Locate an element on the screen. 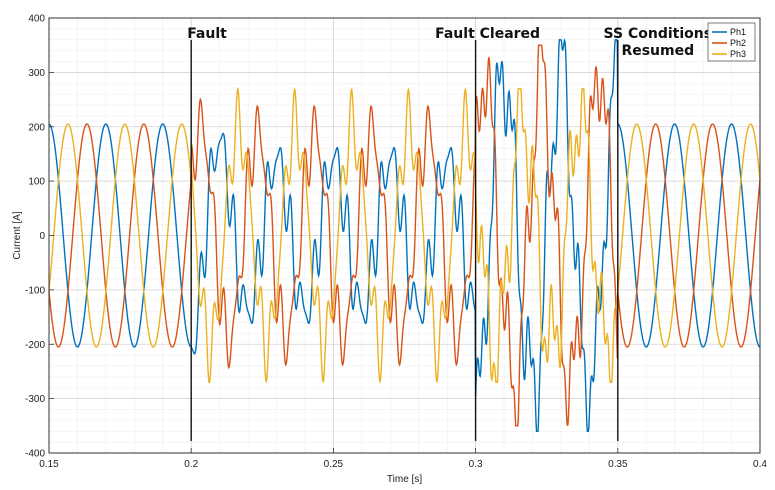 The image size is (775, 490). y-tick-label: -200 is located at coordinates (35, 345).